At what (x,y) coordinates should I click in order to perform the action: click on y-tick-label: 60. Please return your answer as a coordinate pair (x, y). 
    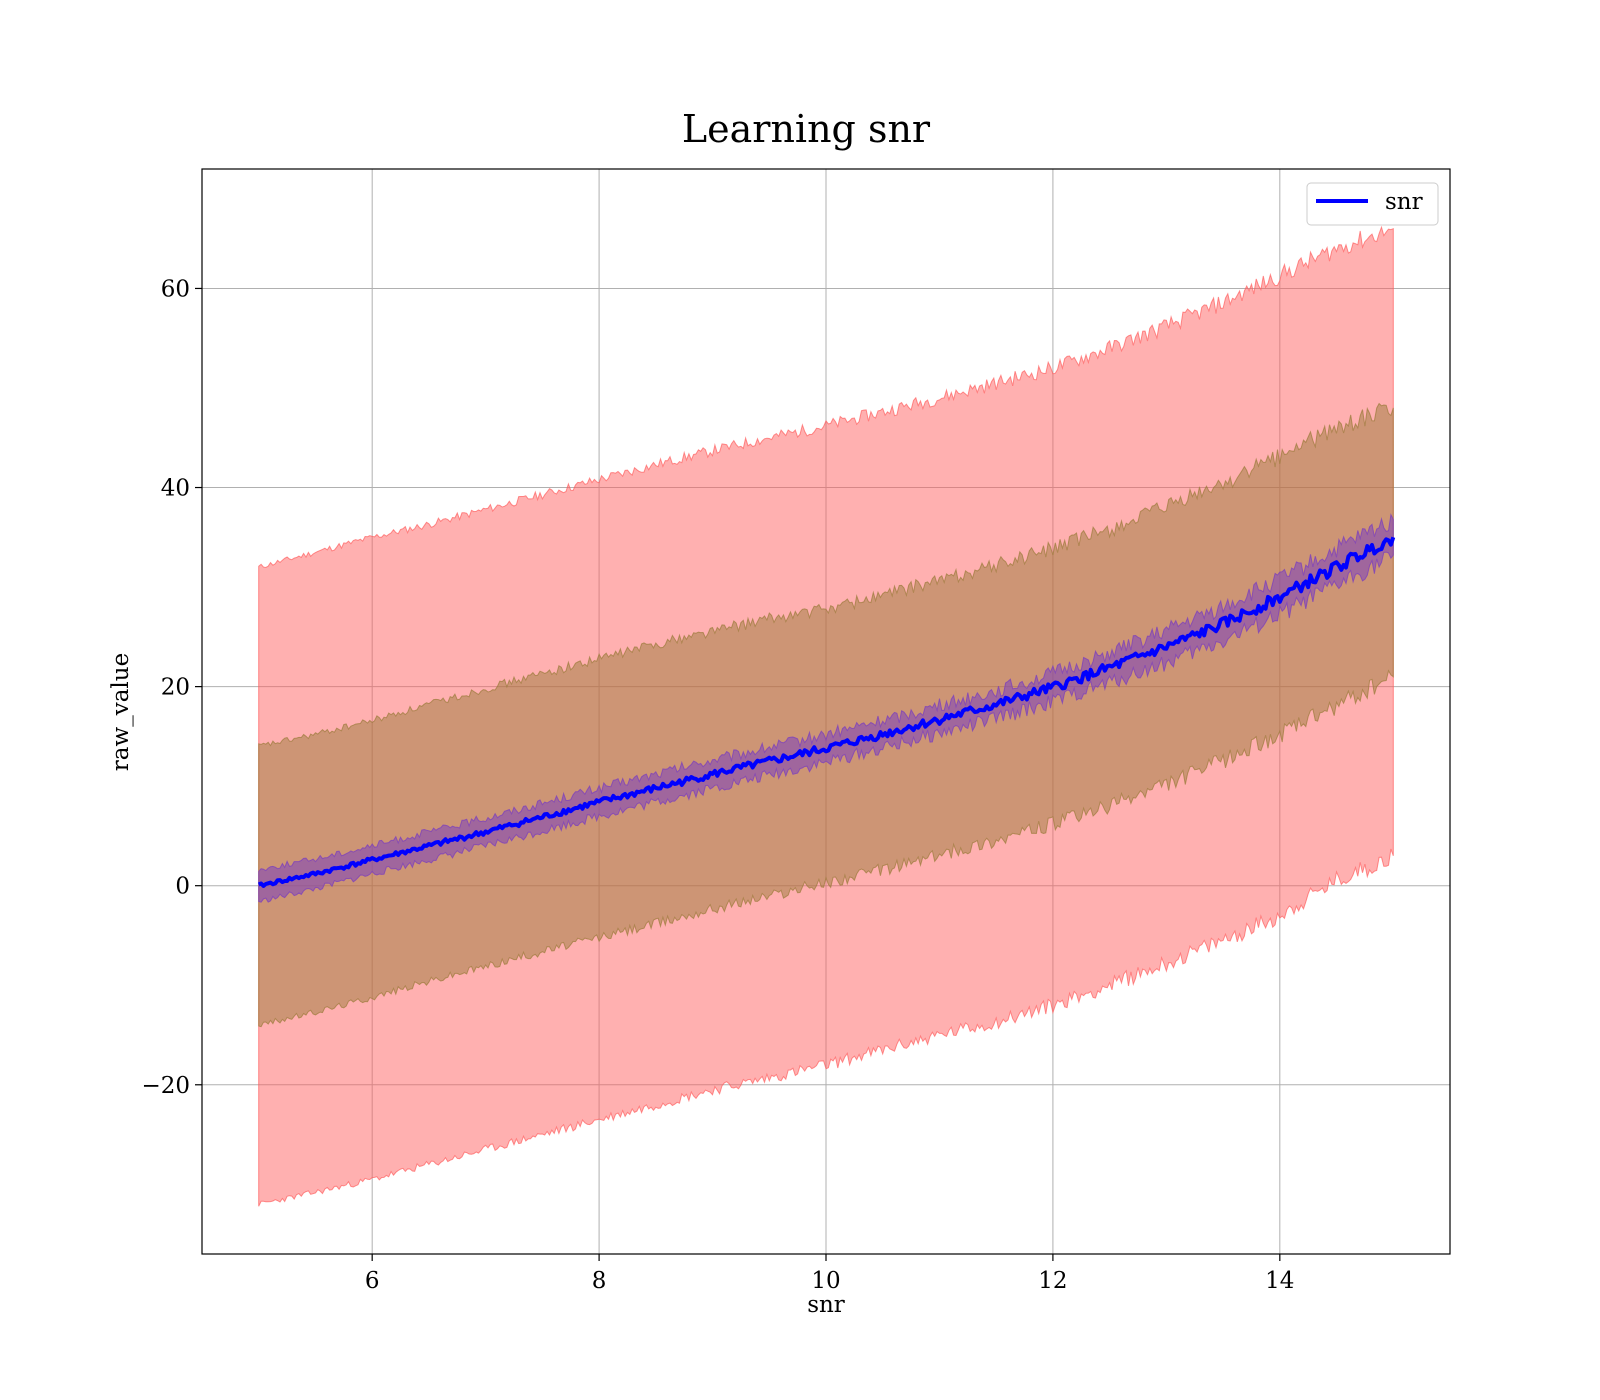
    Looking at the image, I should click on (175, 289).